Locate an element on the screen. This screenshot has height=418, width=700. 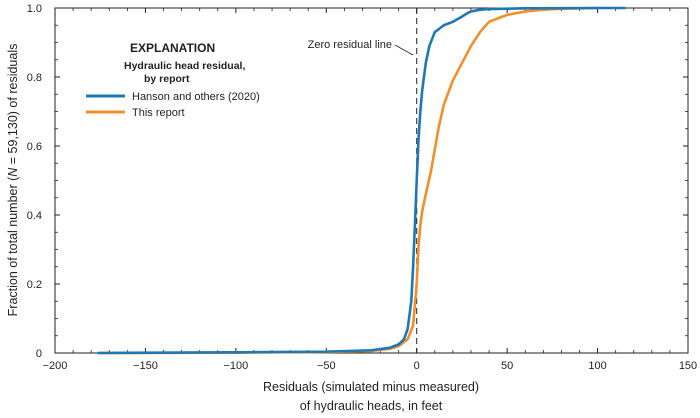
x-tick-label: −150 is located at coordinates (145, 366).